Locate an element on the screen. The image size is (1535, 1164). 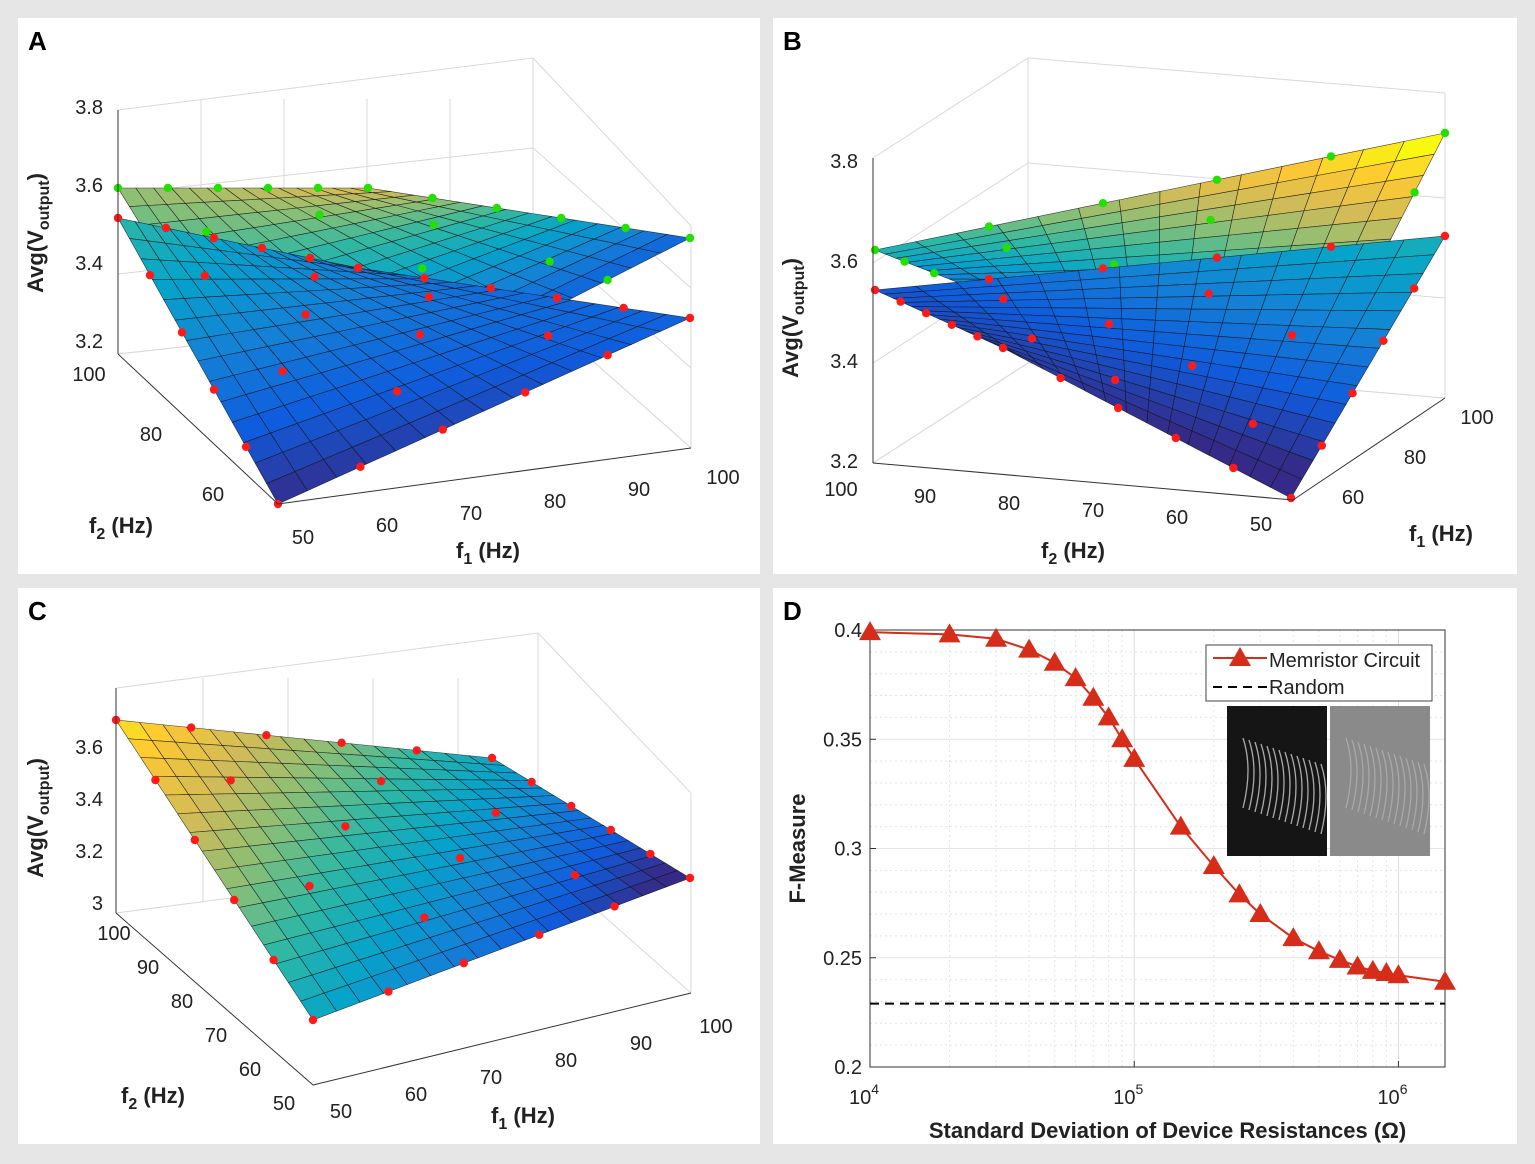
x-tick-label: 70 is located at coordinates (471, 514).